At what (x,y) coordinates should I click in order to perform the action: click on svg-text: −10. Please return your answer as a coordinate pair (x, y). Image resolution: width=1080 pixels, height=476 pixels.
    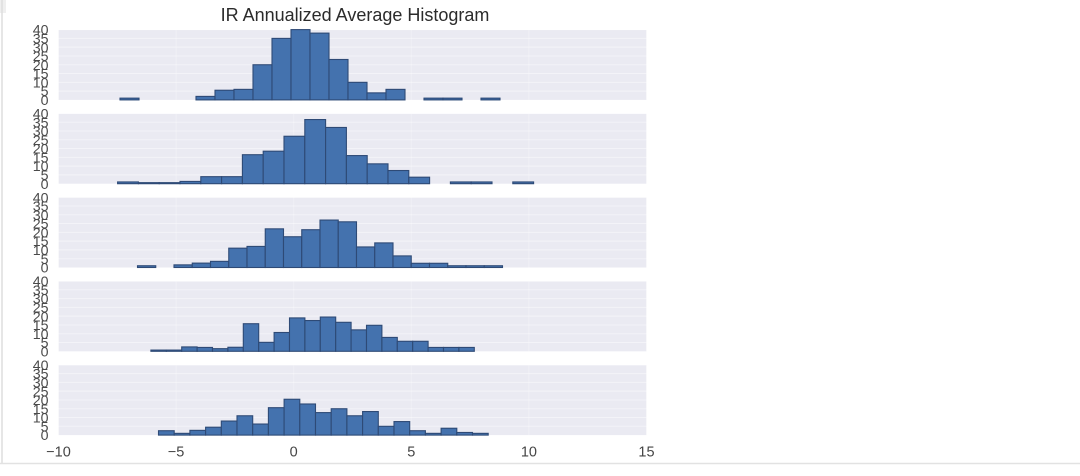
    Looking at the image, I should click on (58, 453).